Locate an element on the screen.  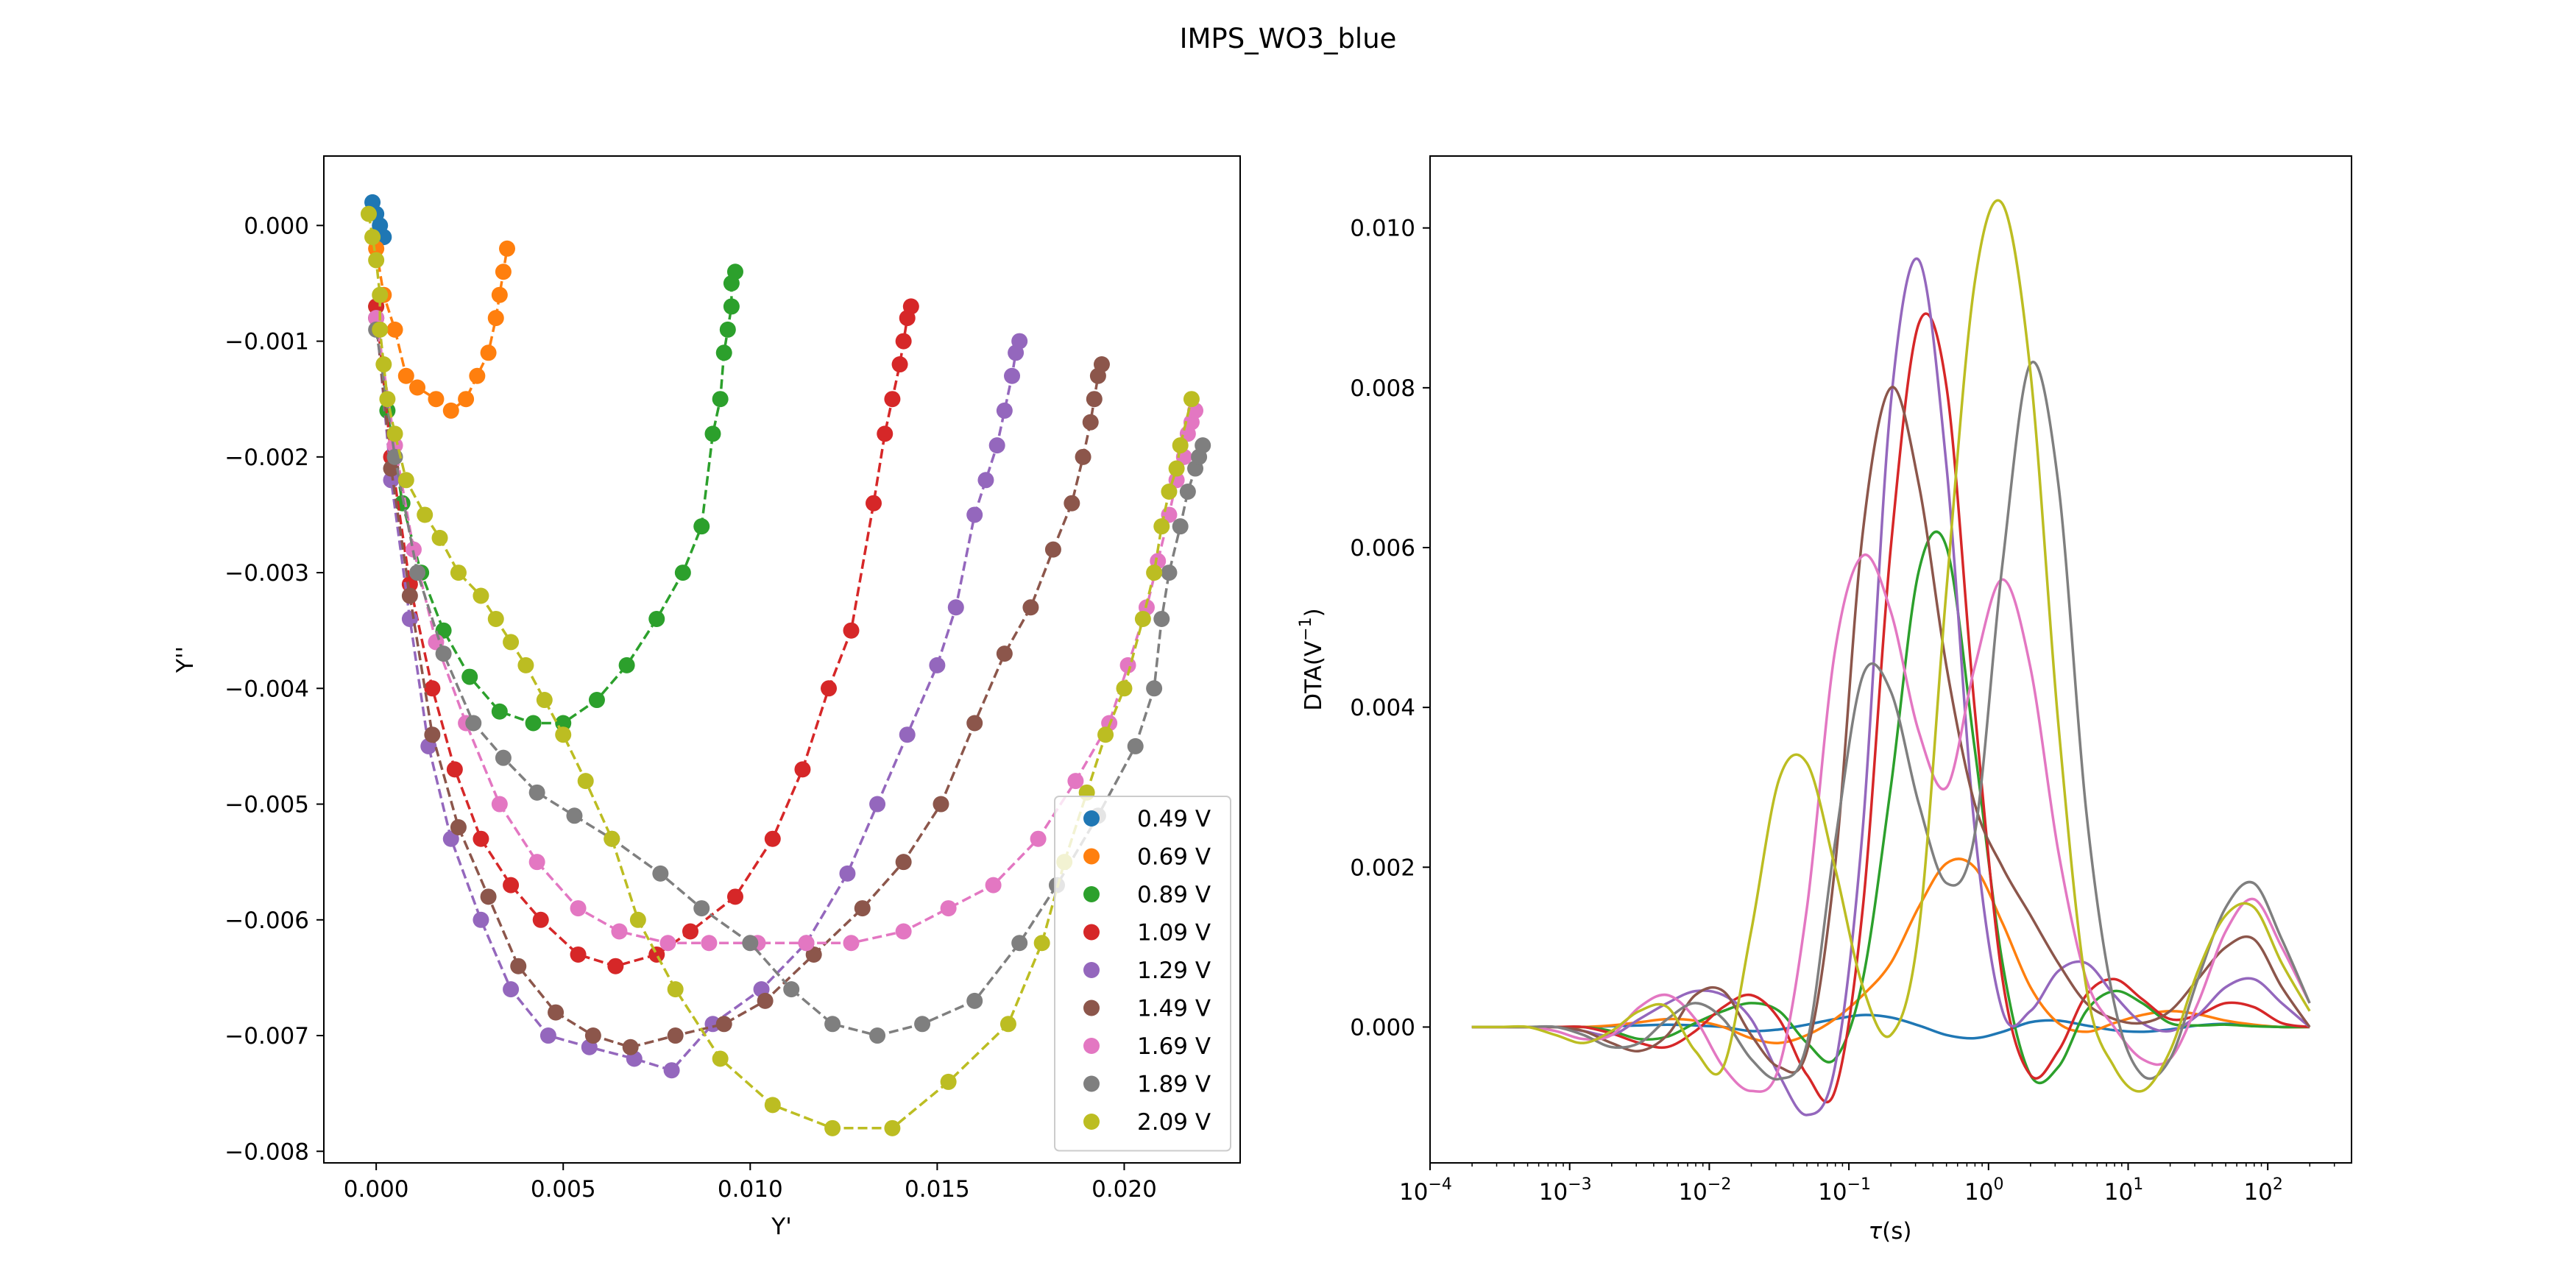
legend-label: 1.49 V is located at coordinates (1174, 1009).